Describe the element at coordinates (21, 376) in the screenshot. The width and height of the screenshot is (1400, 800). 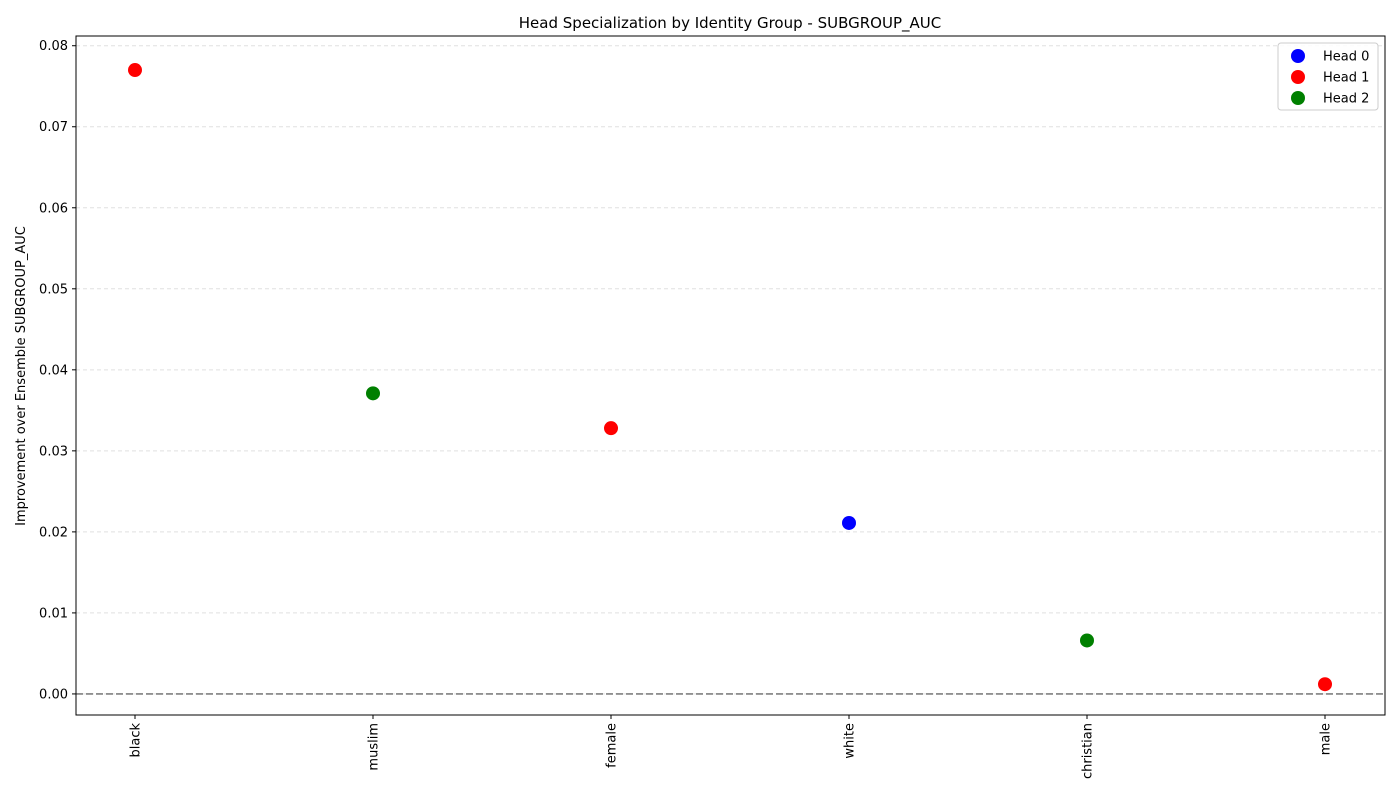
I see `y-axis-label: Improvement over Ensemble SUBGROUP_AUC` at that location.